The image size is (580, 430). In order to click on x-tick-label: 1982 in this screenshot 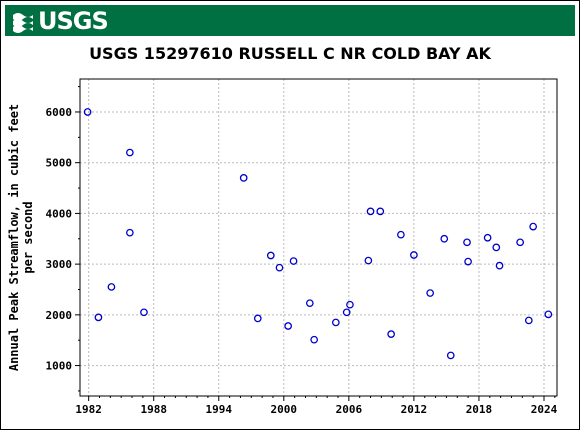, I will do `click(88, 409)`.